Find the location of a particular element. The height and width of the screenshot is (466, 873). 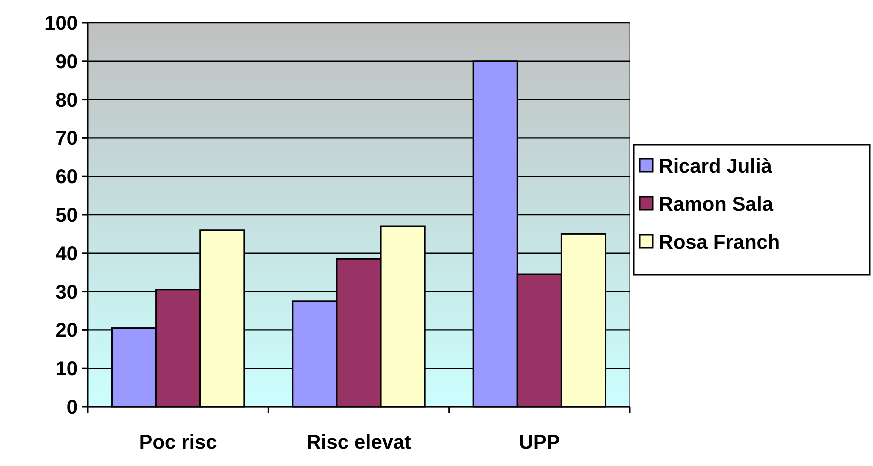

legend-label: Rosa Franch is located at coordinates (719, 243).